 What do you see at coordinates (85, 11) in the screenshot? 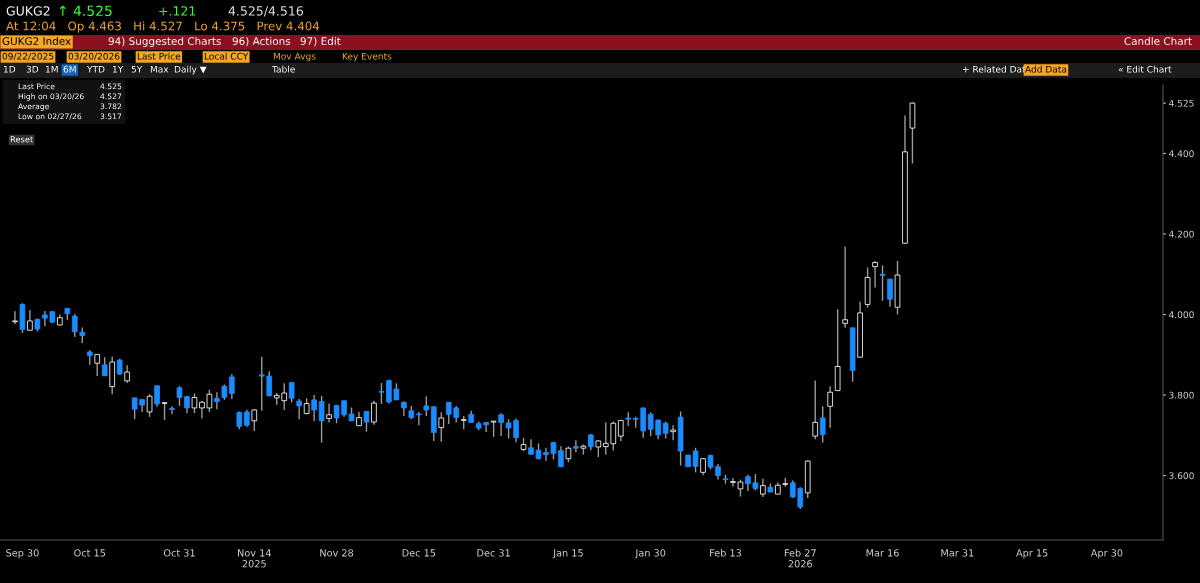
I see `text: ↑ 4.525` at bounding box center [85, 11].